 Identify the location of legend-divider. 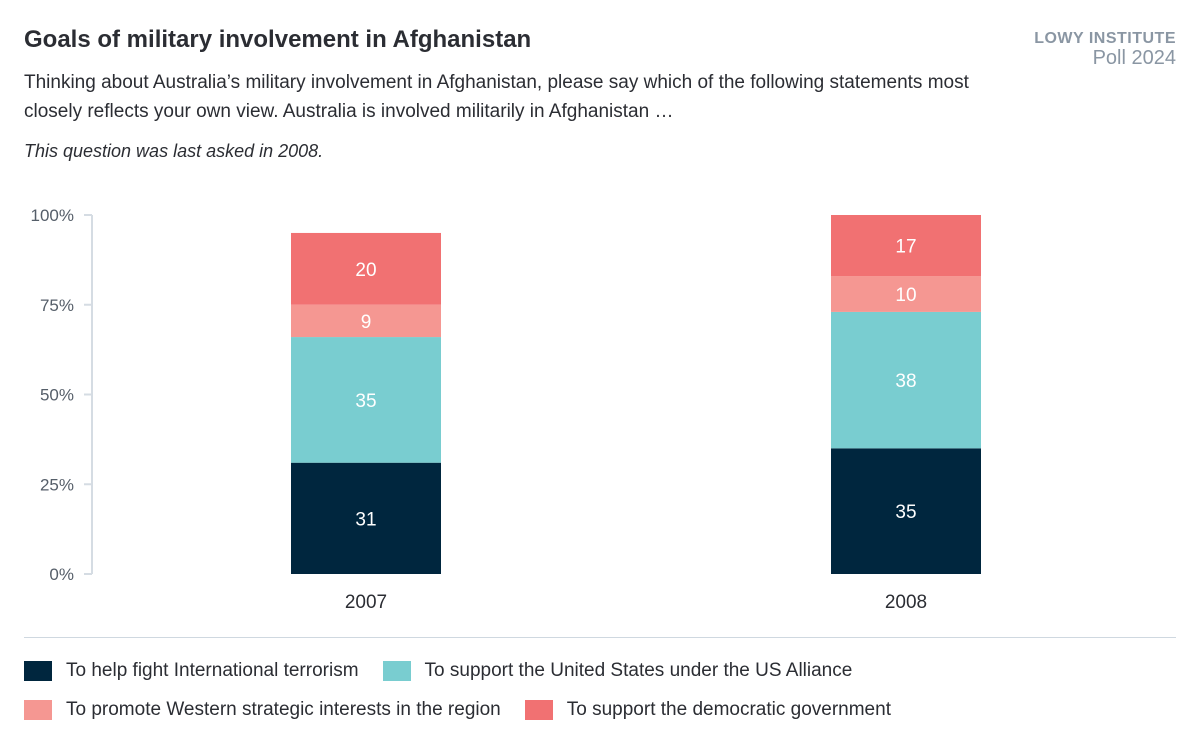
(600, 637).